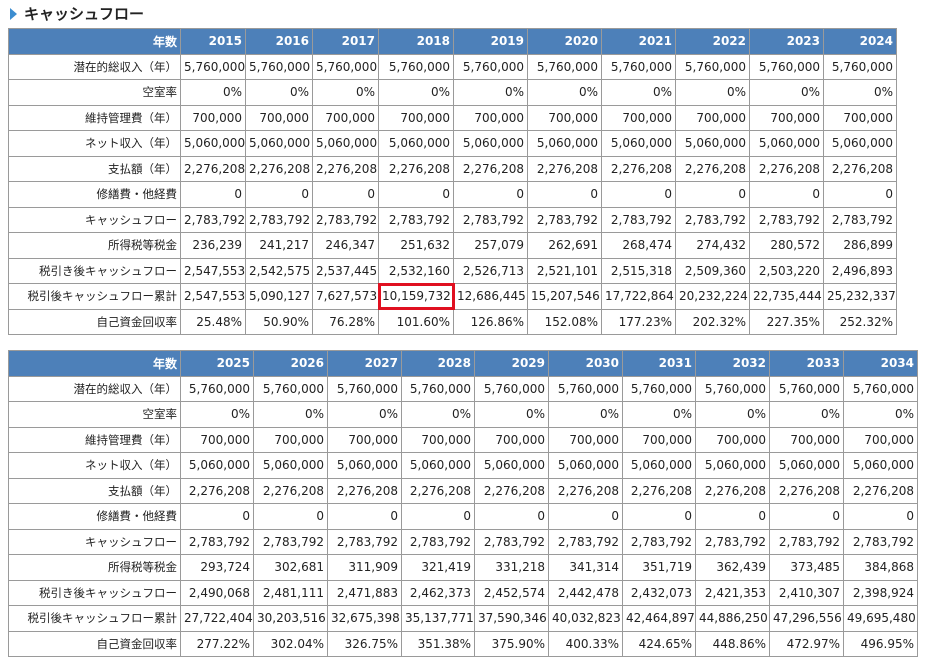  Describe the element at coordinates (880, 592) in the screenshot. I see `cell-value: 2,398,924` at that location.